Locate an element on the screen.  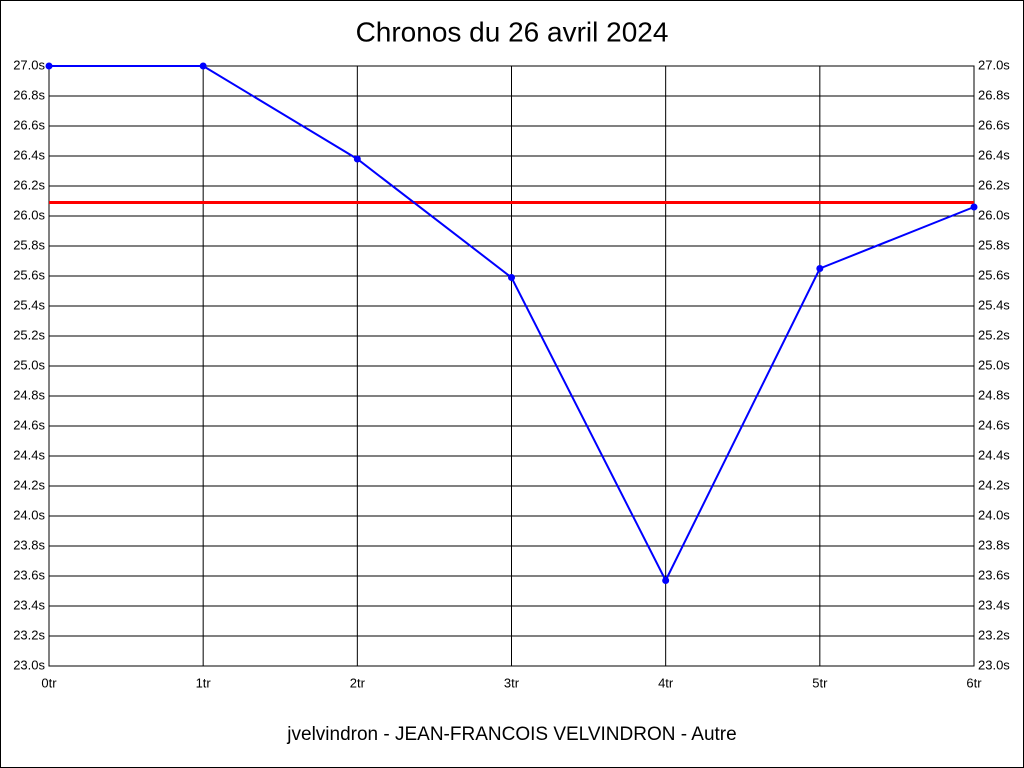
y-tick-label: 25.4s is located at coordinates (29, 304).